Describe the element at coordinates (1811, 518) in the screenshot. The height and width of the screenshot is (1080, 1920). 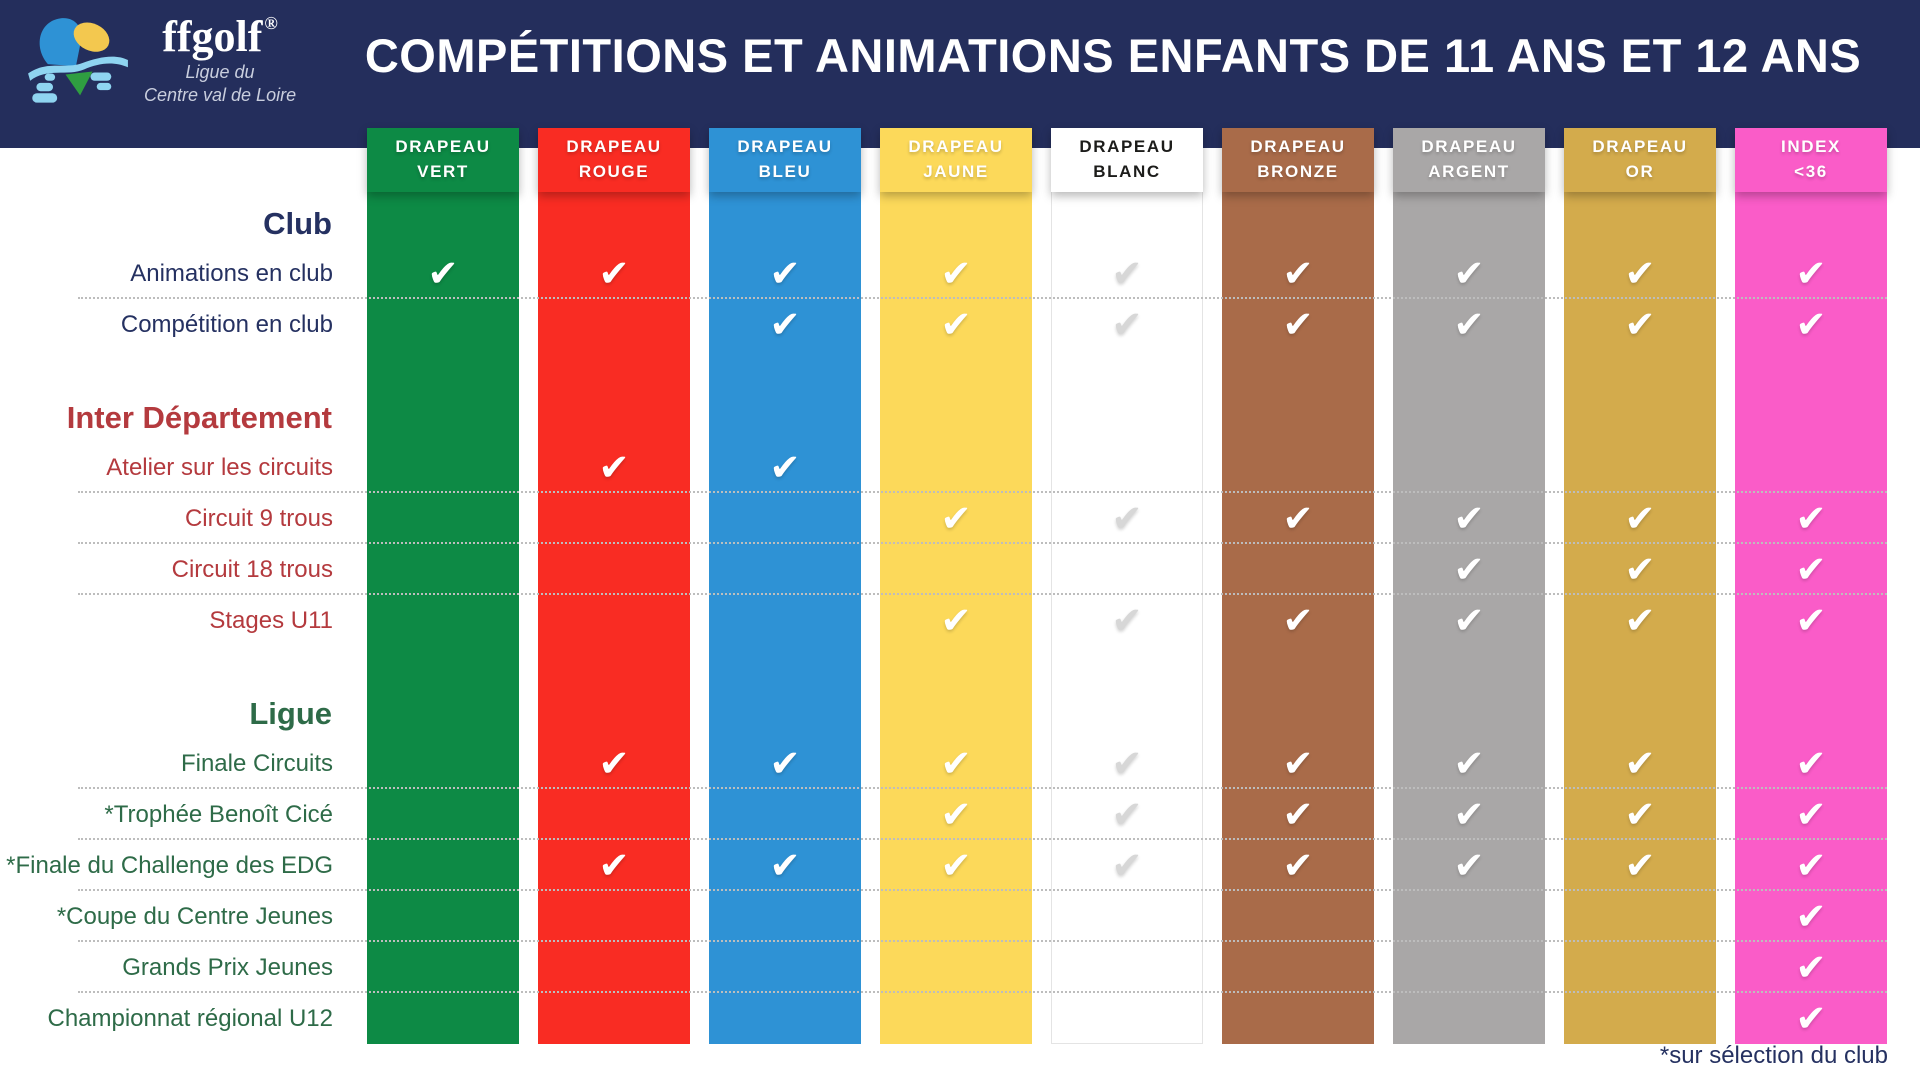
I see `check-icon-index-circuit-9-trous: ✔` at that location.